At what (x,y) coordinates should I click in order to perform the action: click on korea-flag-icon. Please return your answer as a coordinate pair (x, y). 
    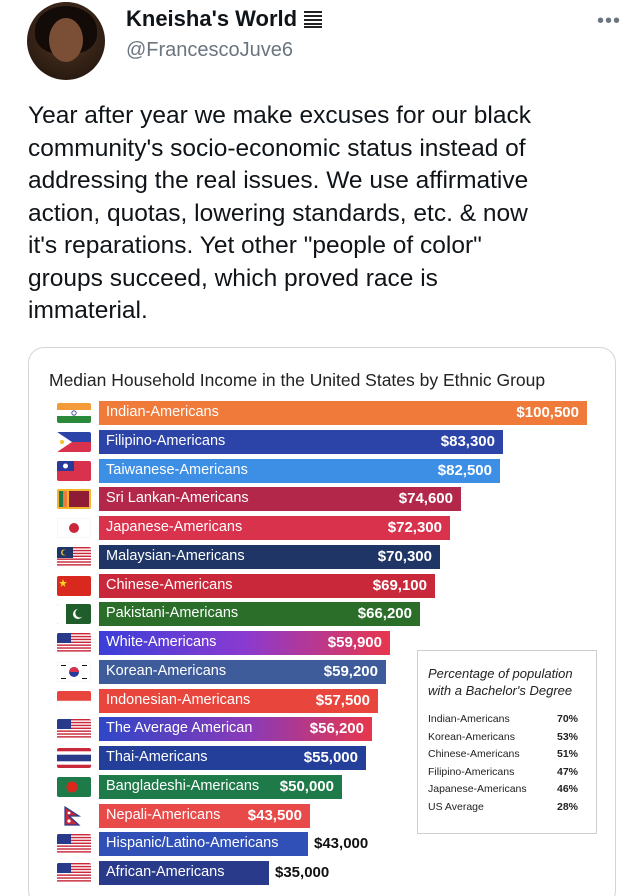
    Looking at the image, I should click on (74, 671).